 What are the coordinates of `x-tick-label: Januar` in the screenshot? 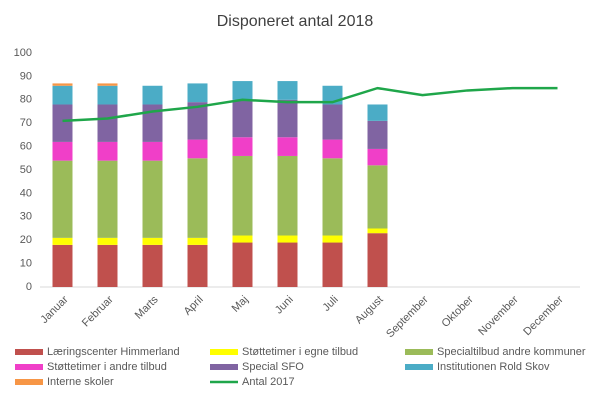 It's located at (54, 309).